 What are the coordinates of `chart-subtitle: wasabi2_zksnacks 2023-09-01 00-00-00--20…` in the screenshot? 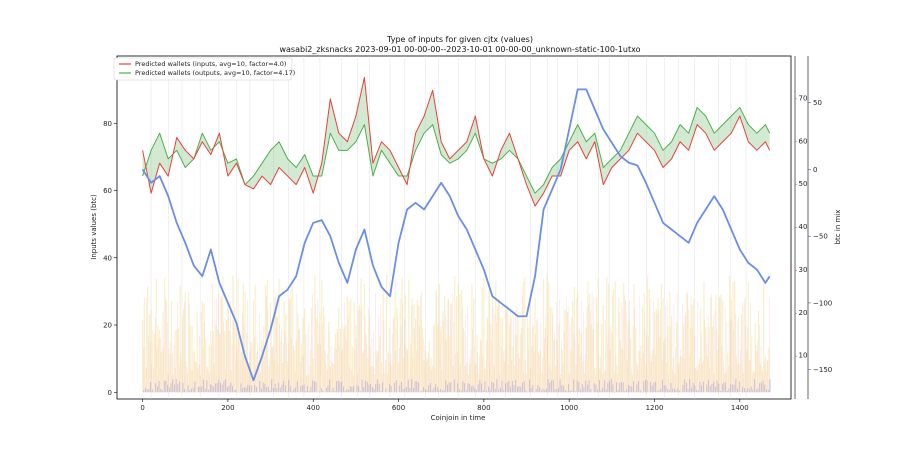 It's located at (459, 49).